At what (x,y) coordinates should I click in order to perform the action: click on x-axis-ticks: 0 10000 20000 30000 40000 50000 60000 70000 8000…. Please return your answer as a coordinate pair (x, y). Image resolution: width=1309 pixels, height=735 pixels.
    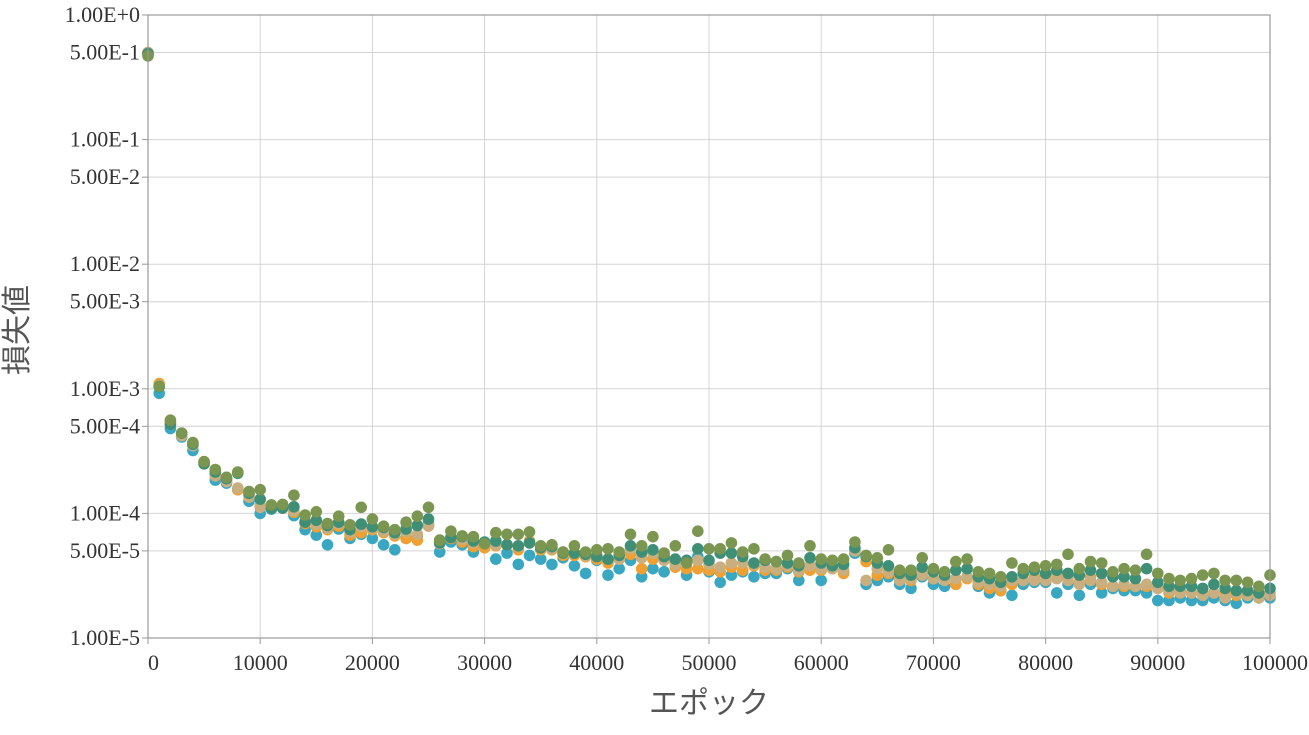
    Looking at the image, I should click on (727, 656).